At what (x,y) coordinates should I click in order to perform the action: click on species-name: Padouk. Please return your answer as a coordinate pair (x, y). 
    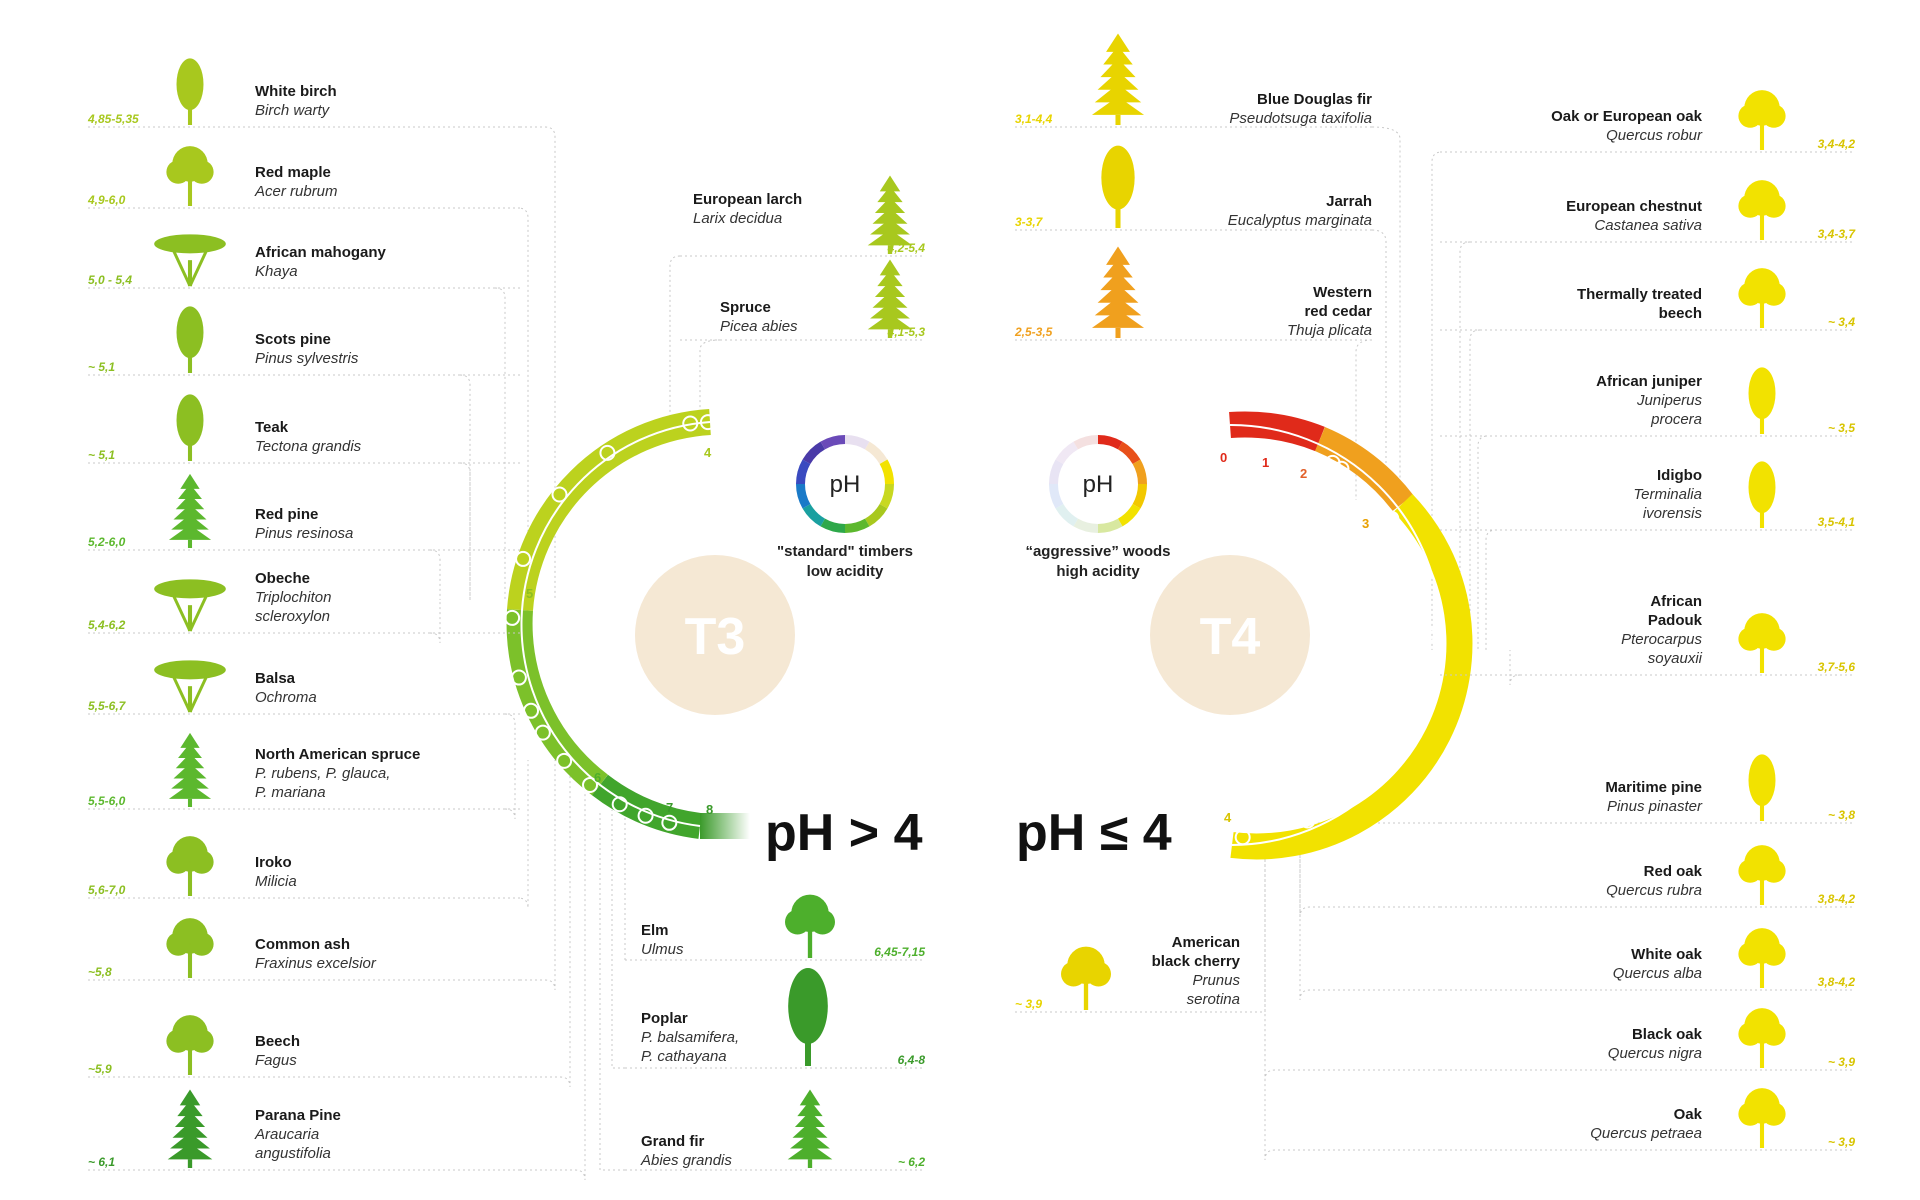
    Looking at the image, I should click on (1675, 620).